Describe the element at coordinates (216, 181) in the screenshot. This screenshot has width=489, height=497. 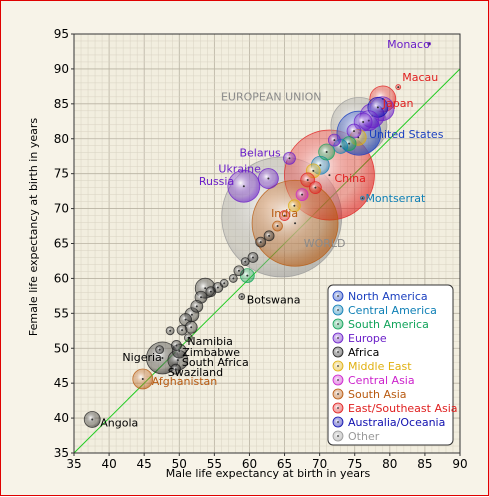
I see `label-russia: Russia` at that location.